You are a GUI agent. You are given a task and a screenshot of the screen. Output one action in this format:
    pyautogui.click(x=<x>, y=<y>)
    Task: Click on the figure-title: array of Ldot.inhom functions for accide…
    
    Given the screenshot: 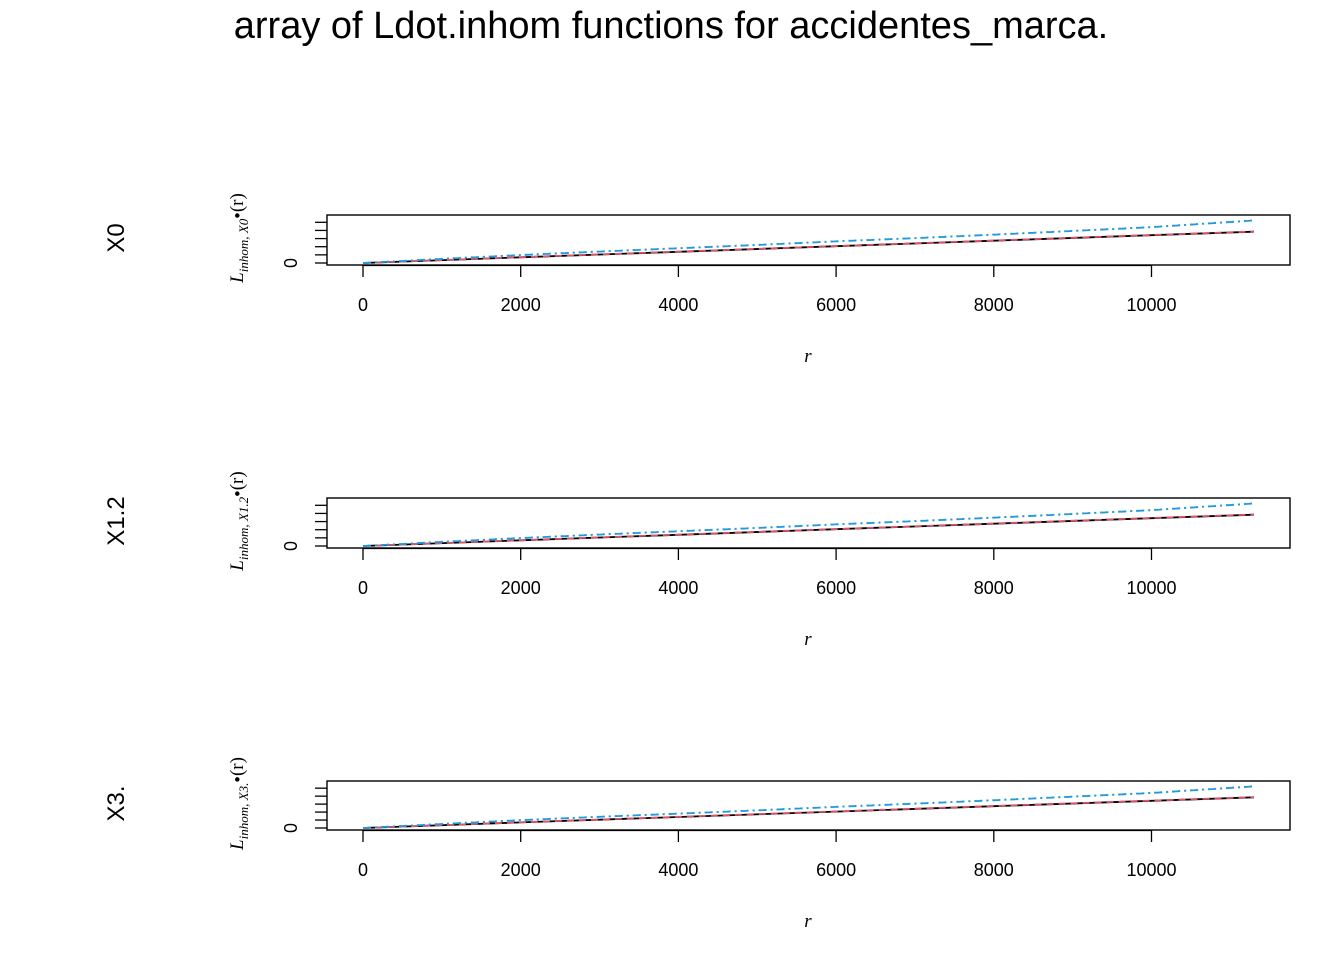 What is the action you would take?
    pyautogui.click(x=671, y=26)
    